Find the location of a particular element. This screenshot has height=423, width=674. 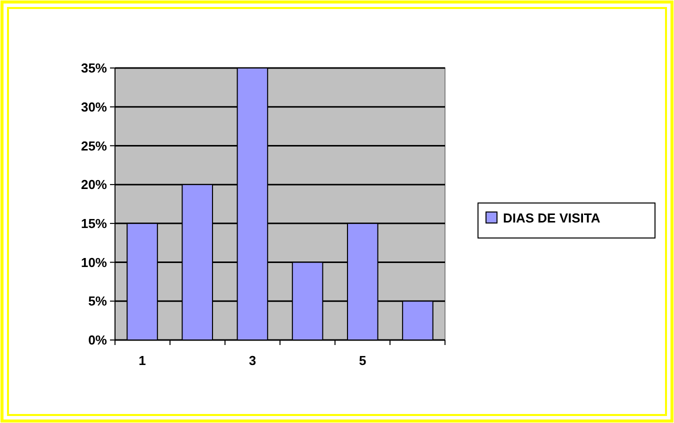

y-tick-label: 30% is located at coordinates (94, 106).